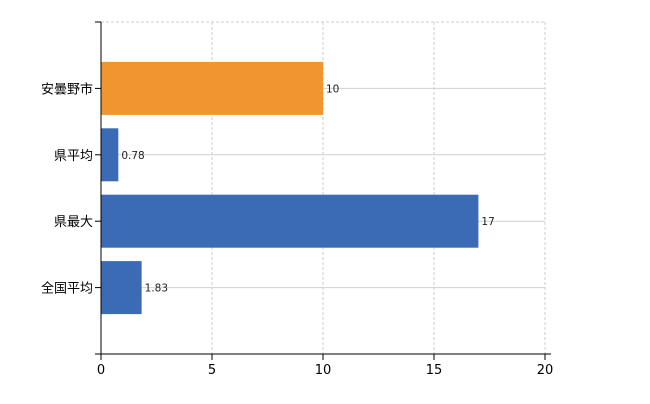  Describe the element at coordinates (156, 289) in the screenshot. I see `data-label: 1.83` at that location.